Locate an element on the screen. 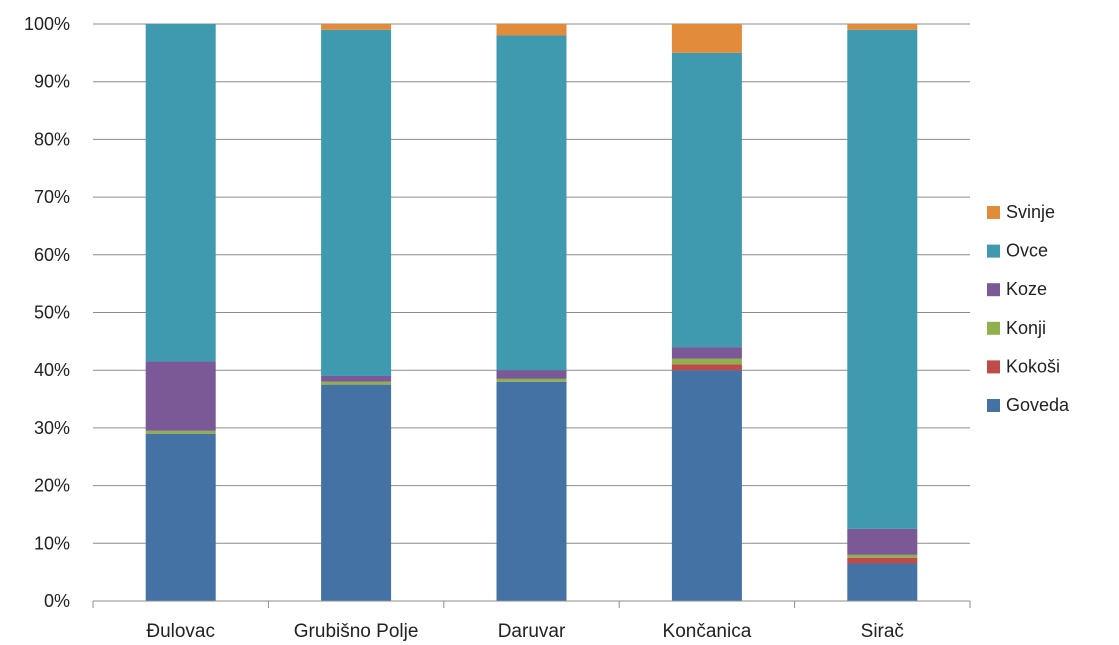 The width and height of the screenshot is (1119, 645). legend-item-kokoši: Kokoši is located at coordinates (1023, 366).